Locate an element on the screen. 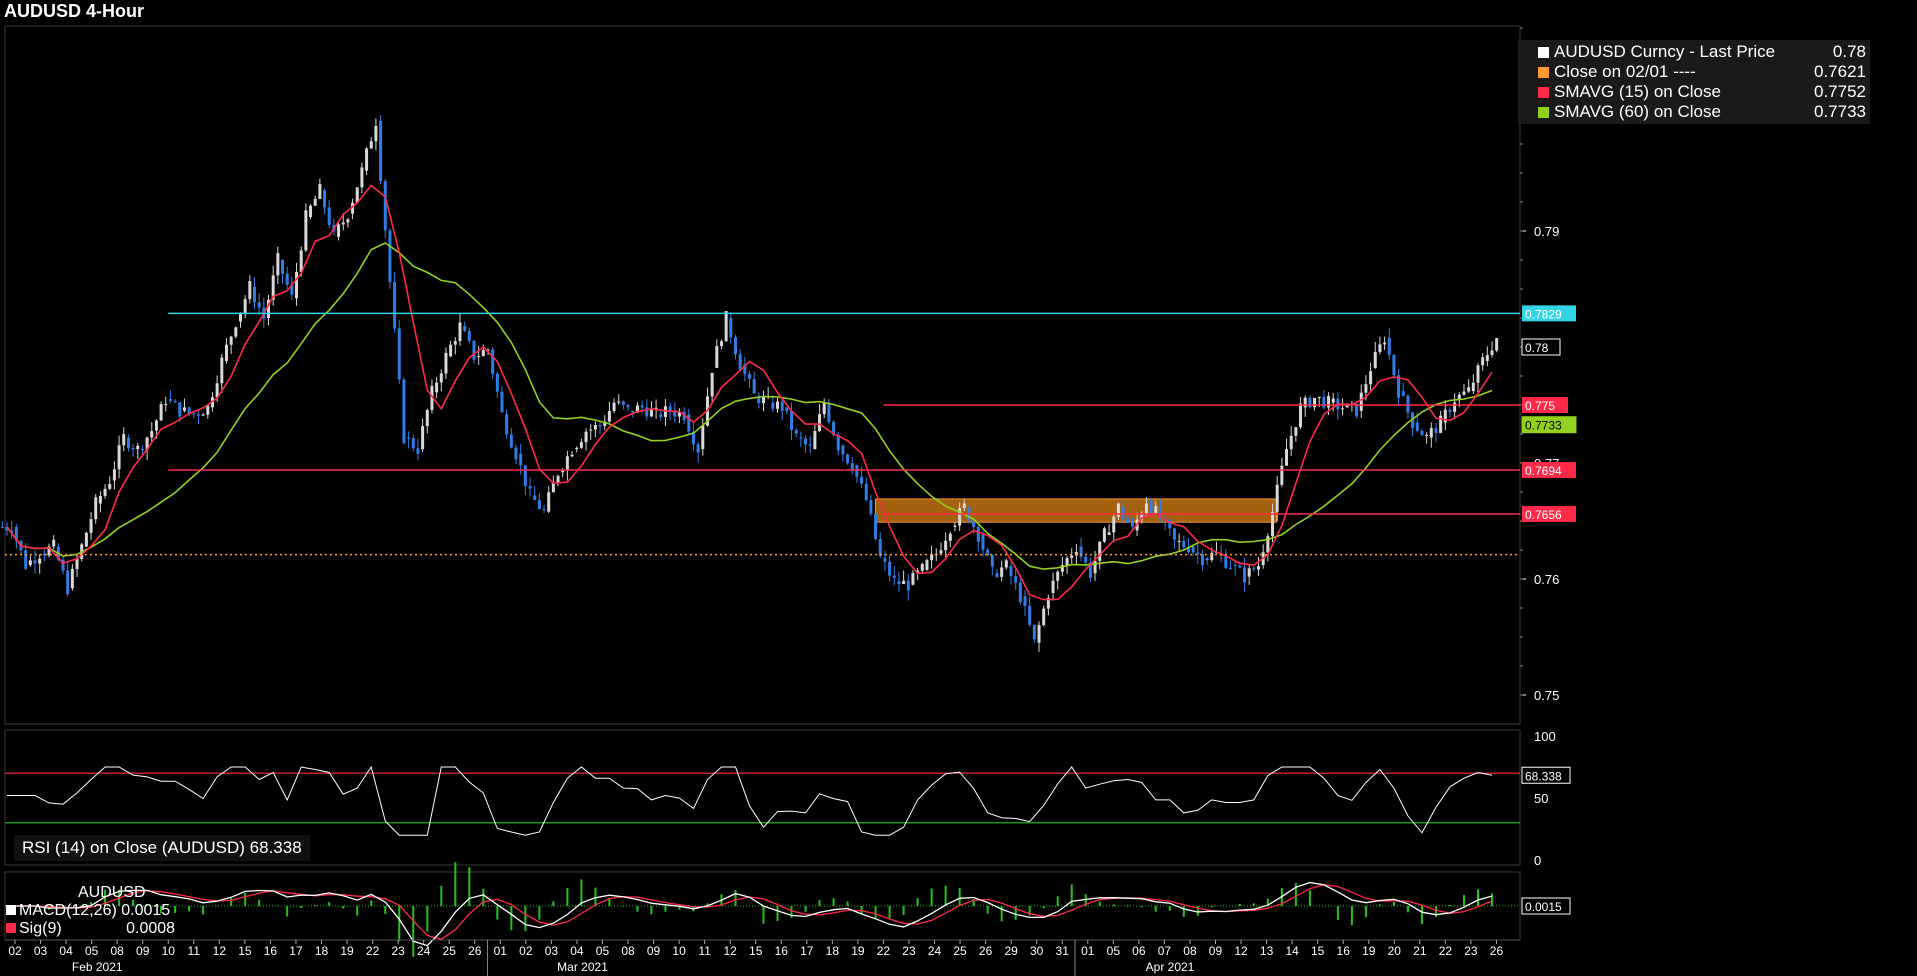 Image resolution: width=1917 pixels, height=976 pixels. legend-name: SMAVG (15) on Close is located at coordinates (1637, 91).